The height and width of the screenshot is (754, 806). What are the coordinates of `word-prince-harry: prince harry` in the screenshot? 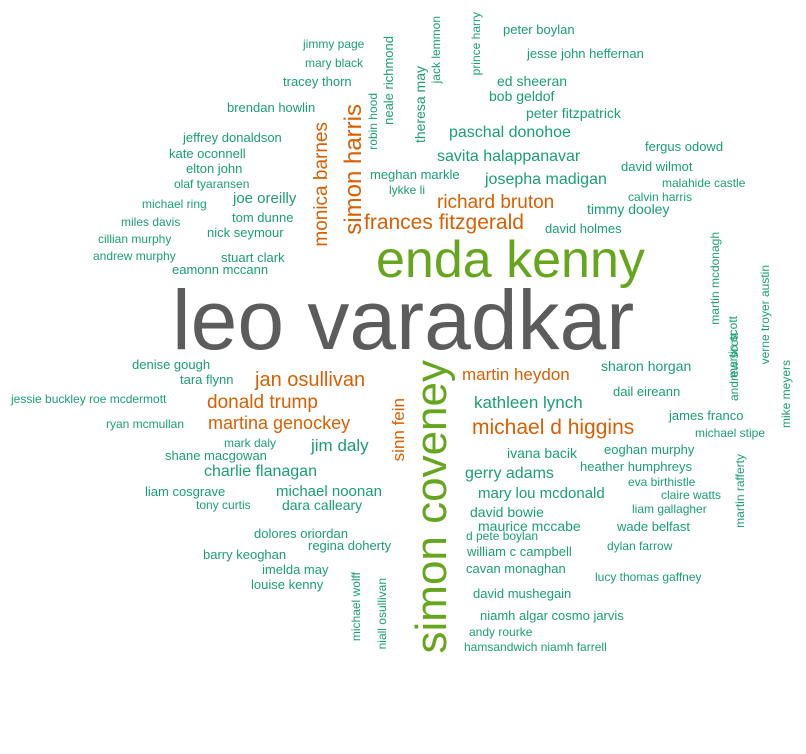 It's located at (476, 44).